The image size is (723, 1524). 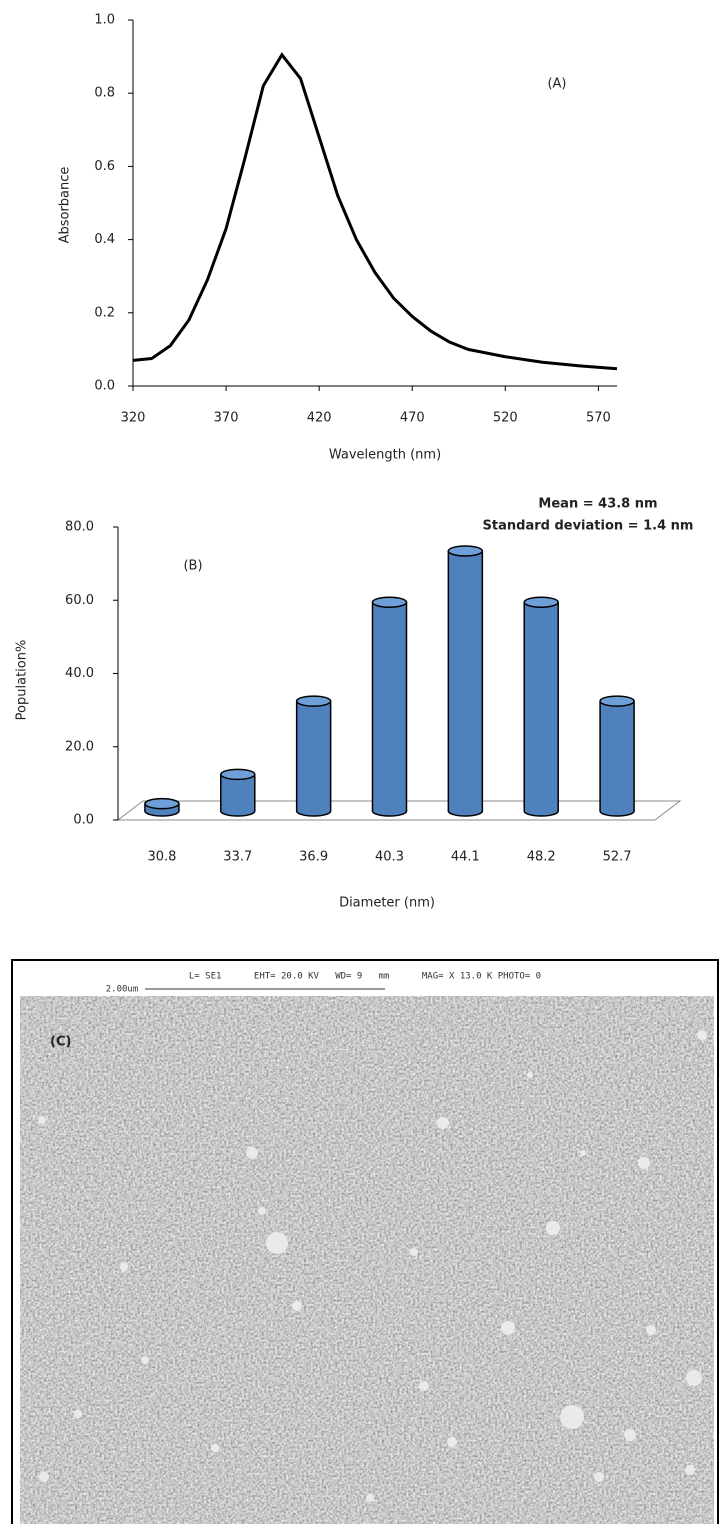 What do you see at coordinates (313, 857) in the screenshot?
I see `x-tick-label: 36.9` at bounding box center [313, 857].